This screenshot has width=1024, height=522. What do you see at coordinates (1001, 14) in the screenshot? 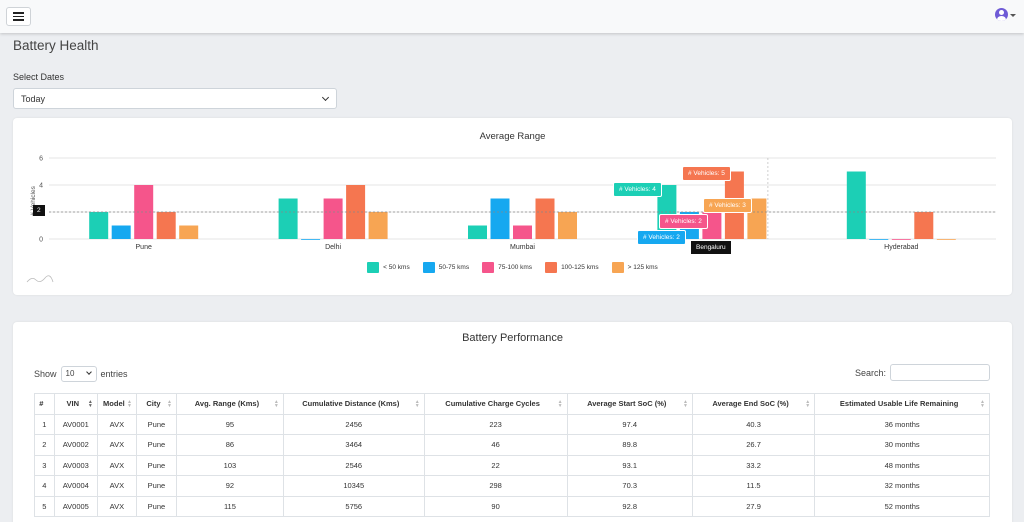
I see `user-circle-icon` at bounding box center [1001, 14].